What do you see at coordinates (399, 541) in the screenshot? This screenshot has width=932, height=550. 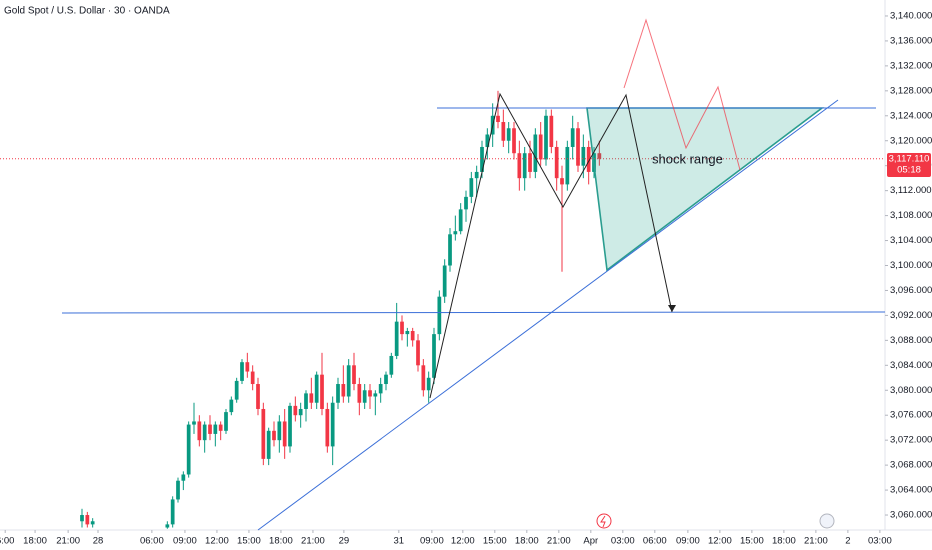 I see `x-tick-label: 31` at bounding box center [399, 541].